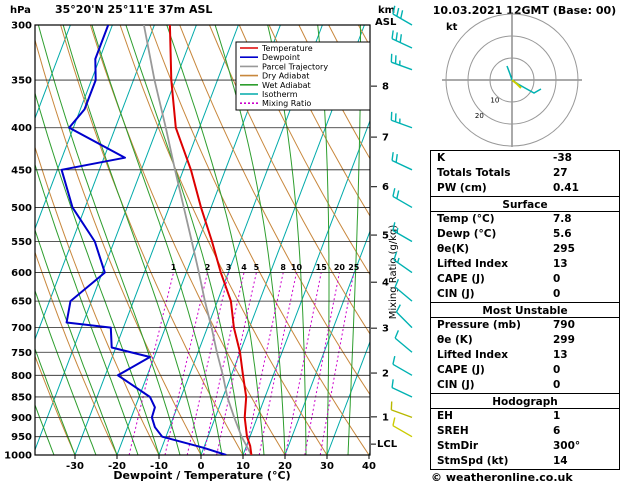 The width and height of the screenshot is (629, 486). Describe the element at coordinates (525, 340) in the screenshot. I see `stat-row: θe (K) 299` at that location.